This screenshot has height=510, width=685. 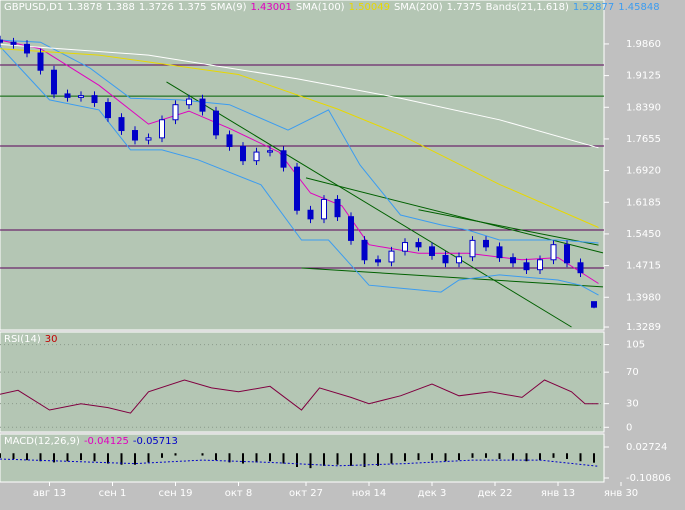 What do you see at coordinates (155, 441) in the screenshot?
I see `indicator-value: -0.05713` at bounding box center [155, 441].